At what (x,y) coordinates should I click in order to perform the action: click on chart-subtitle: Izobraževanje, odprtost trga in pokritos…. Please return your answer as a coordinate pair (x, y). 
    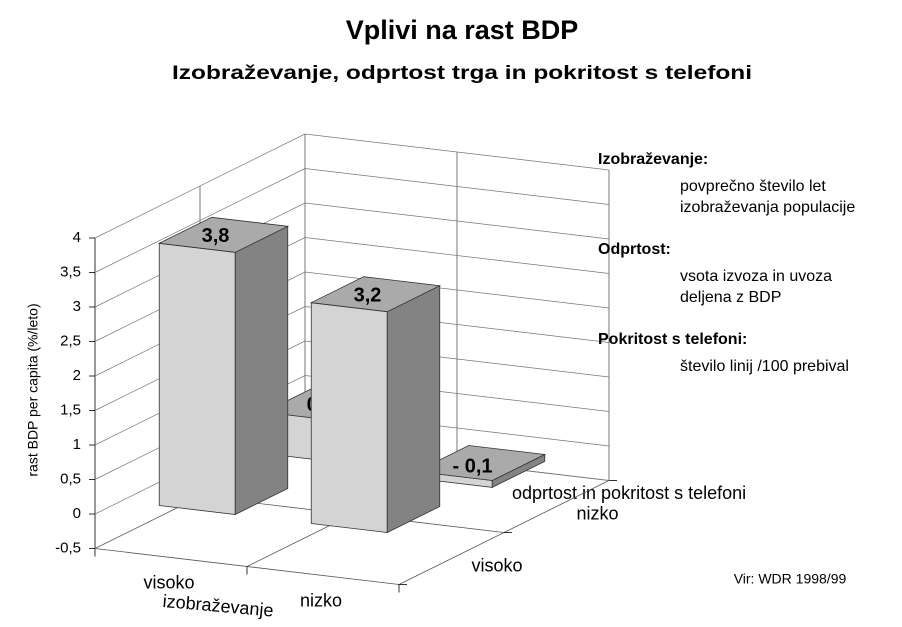
    Looking at the image, I should click on (462, 73).